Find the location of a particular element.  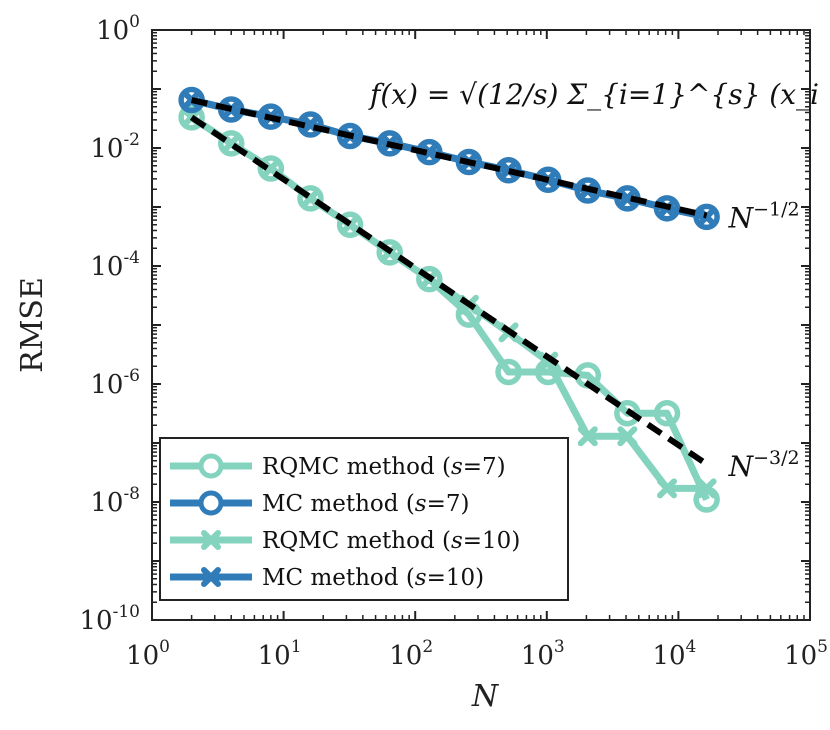

legend-entry-0: RQMC method (s=7) is located at coordinates (338, 466).